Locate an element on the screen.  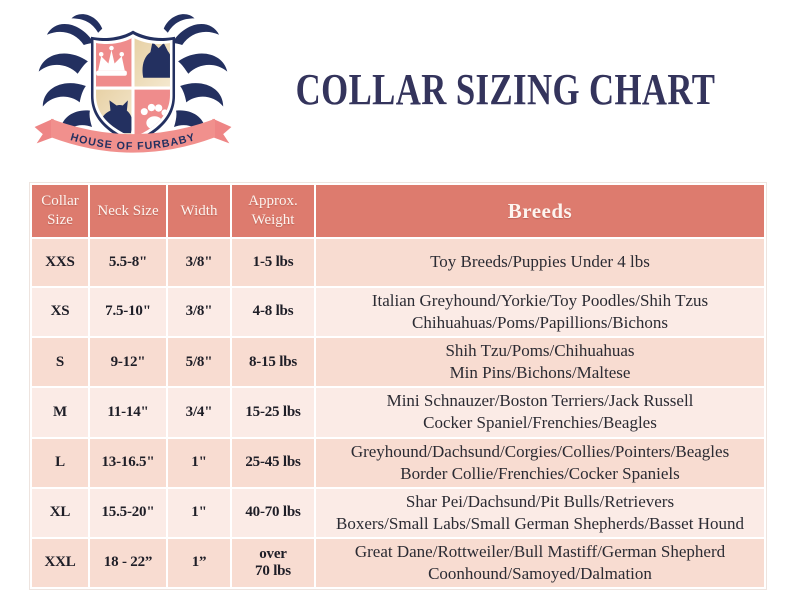
cell-weight: 1-5 lbs is located at coordinates (273, 262).